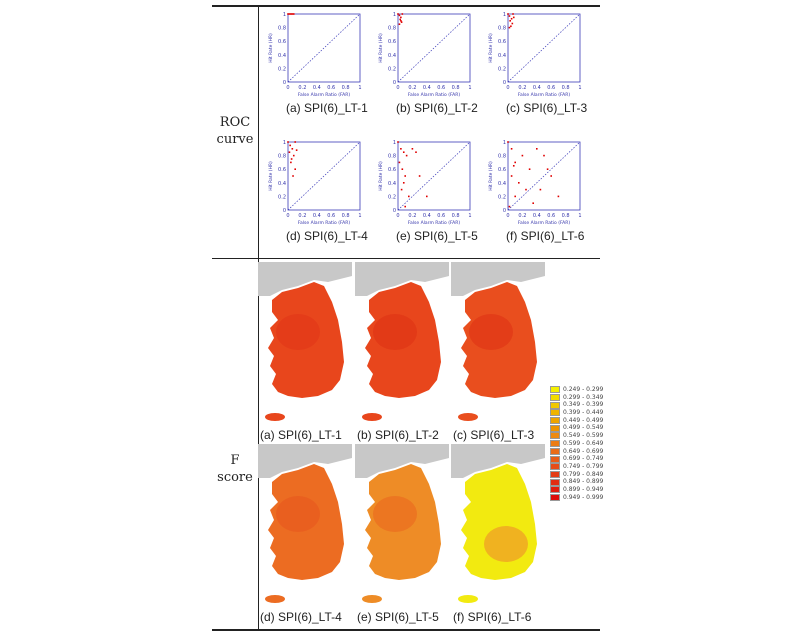 Image resolution: width=810 pixels, height=634 pixels. What do you see at coordinates (284, 83) in the screenshot?
I see `y-tick-label: 0` at bounding box center [284, 83].